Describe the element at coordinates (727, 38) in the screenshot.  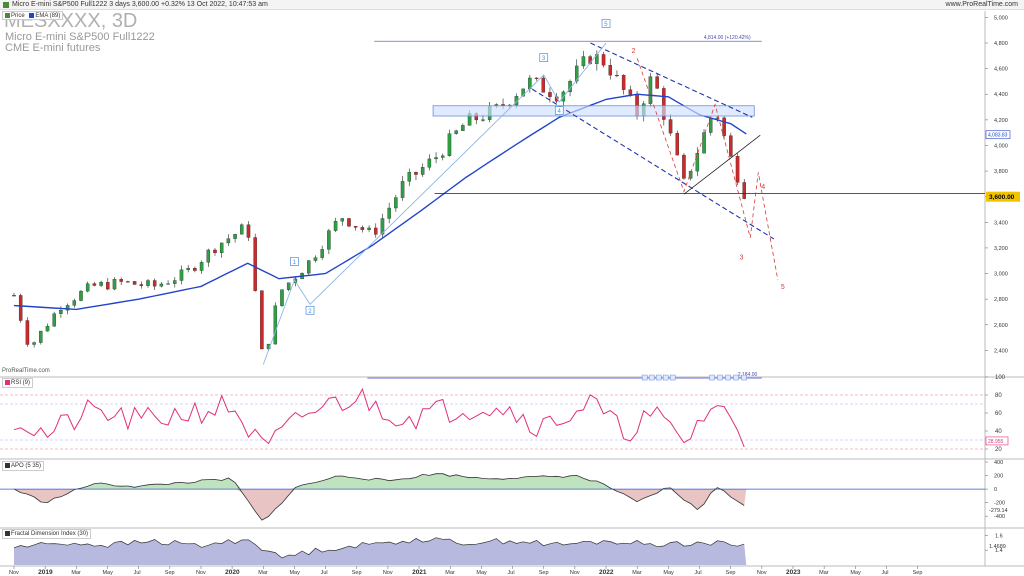
I see `high-level-label: 4,814.00 (+120.42%)` at that location.